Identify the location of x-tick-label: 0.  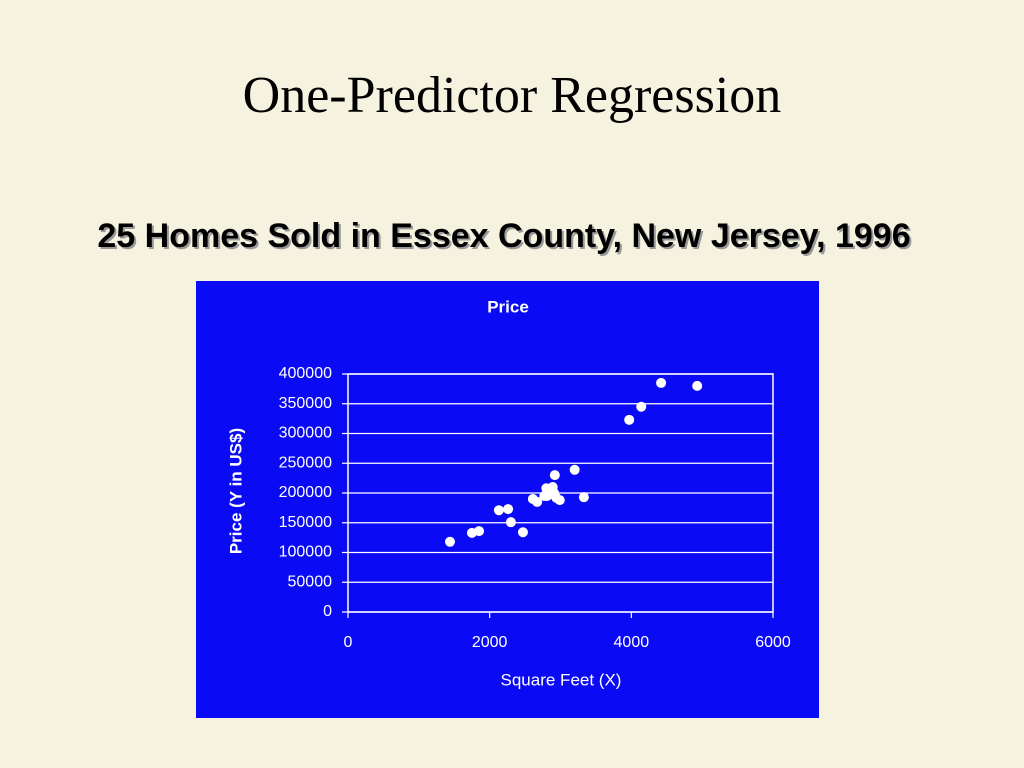
(348, 642).